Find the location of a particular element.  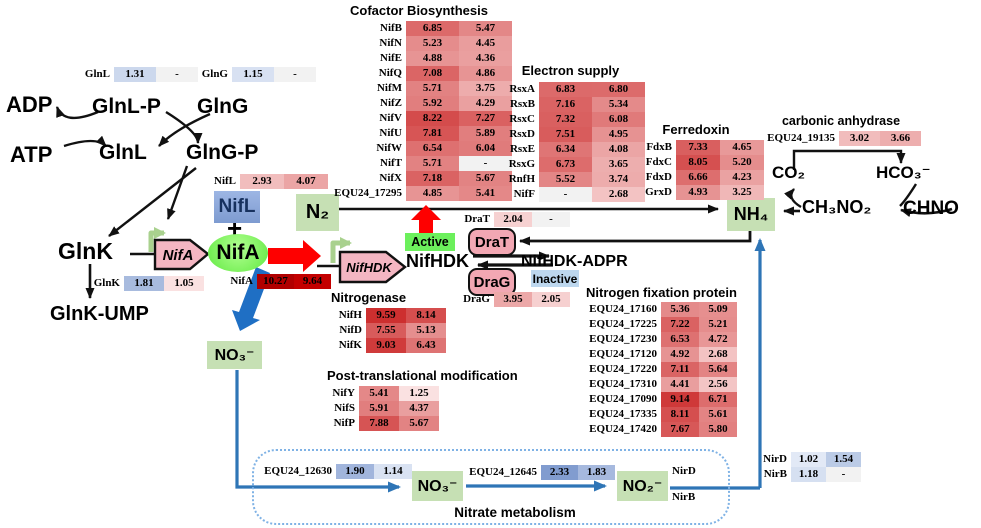

heat-row: GlnG 1.15- is located at coordinates (256, 74).